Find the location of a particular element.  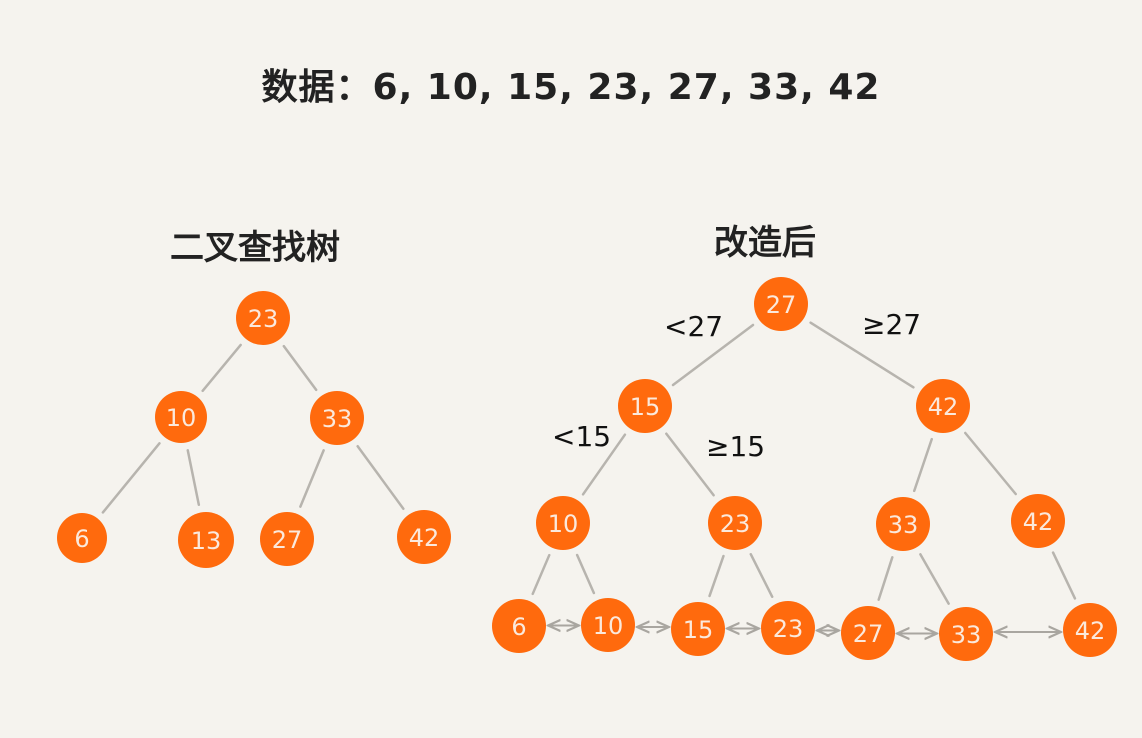

modified-node-R33a is located at coordinates (903, 524).